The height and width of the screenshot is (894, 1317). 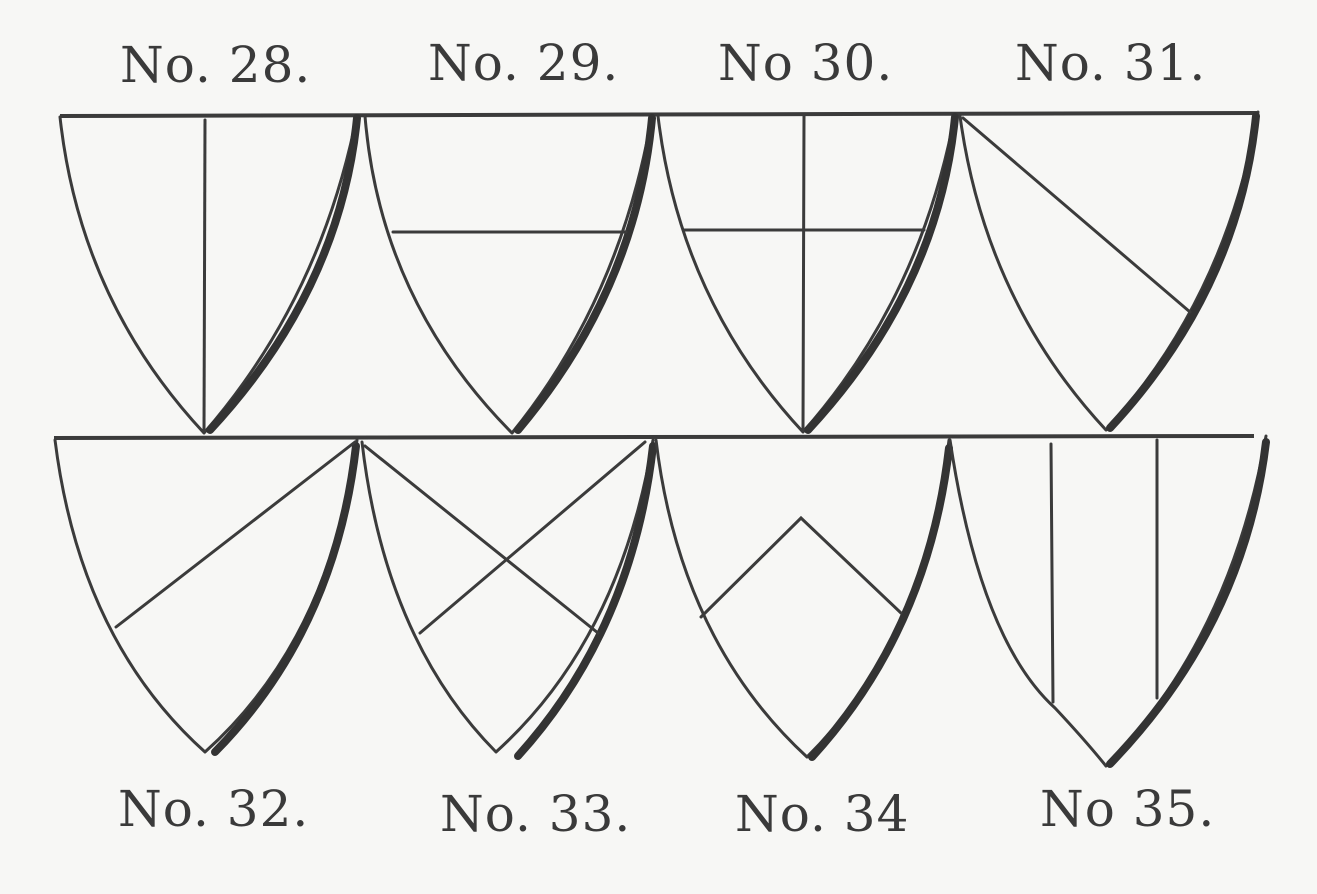 What do you see at coordinates (204, 276) in the screenshot?
I see `pale-division-line` at bounding box center [204, 276].